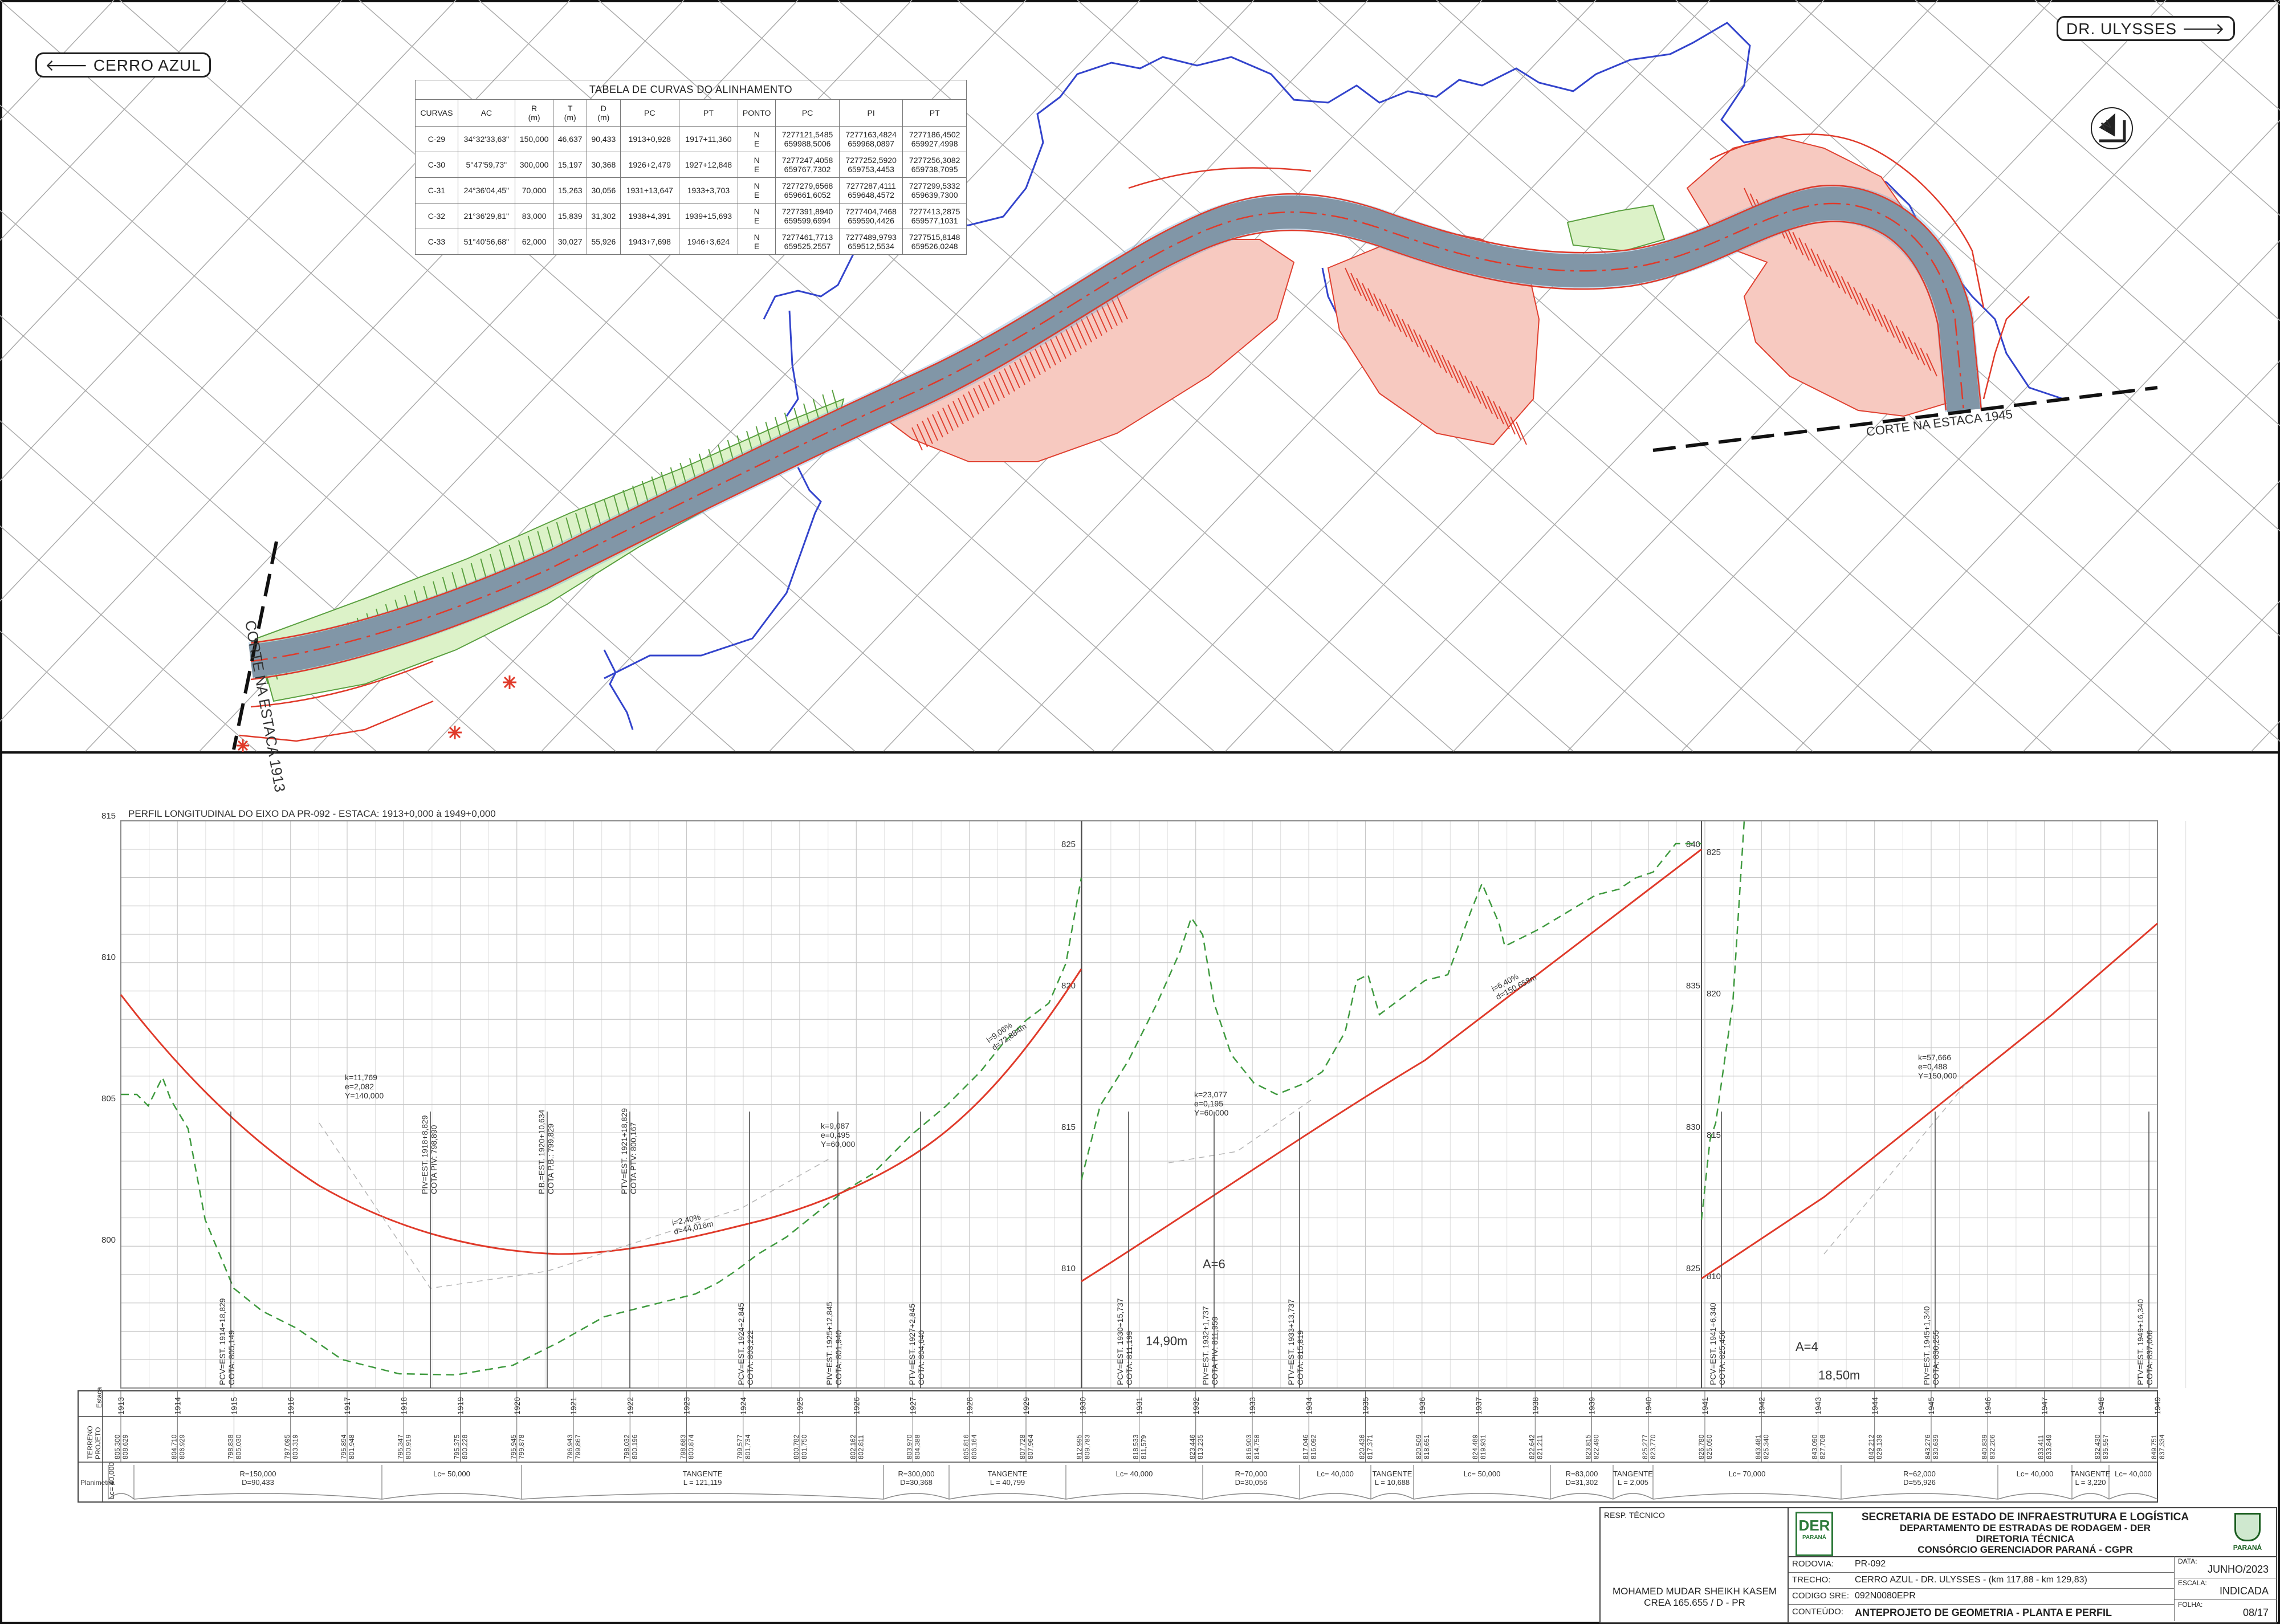 The height and width of the screenshot is (1624, 2280). Describe the element at coordinates (1257, 1447) in the screenshot. I see `project-value: 814,758` at that location.